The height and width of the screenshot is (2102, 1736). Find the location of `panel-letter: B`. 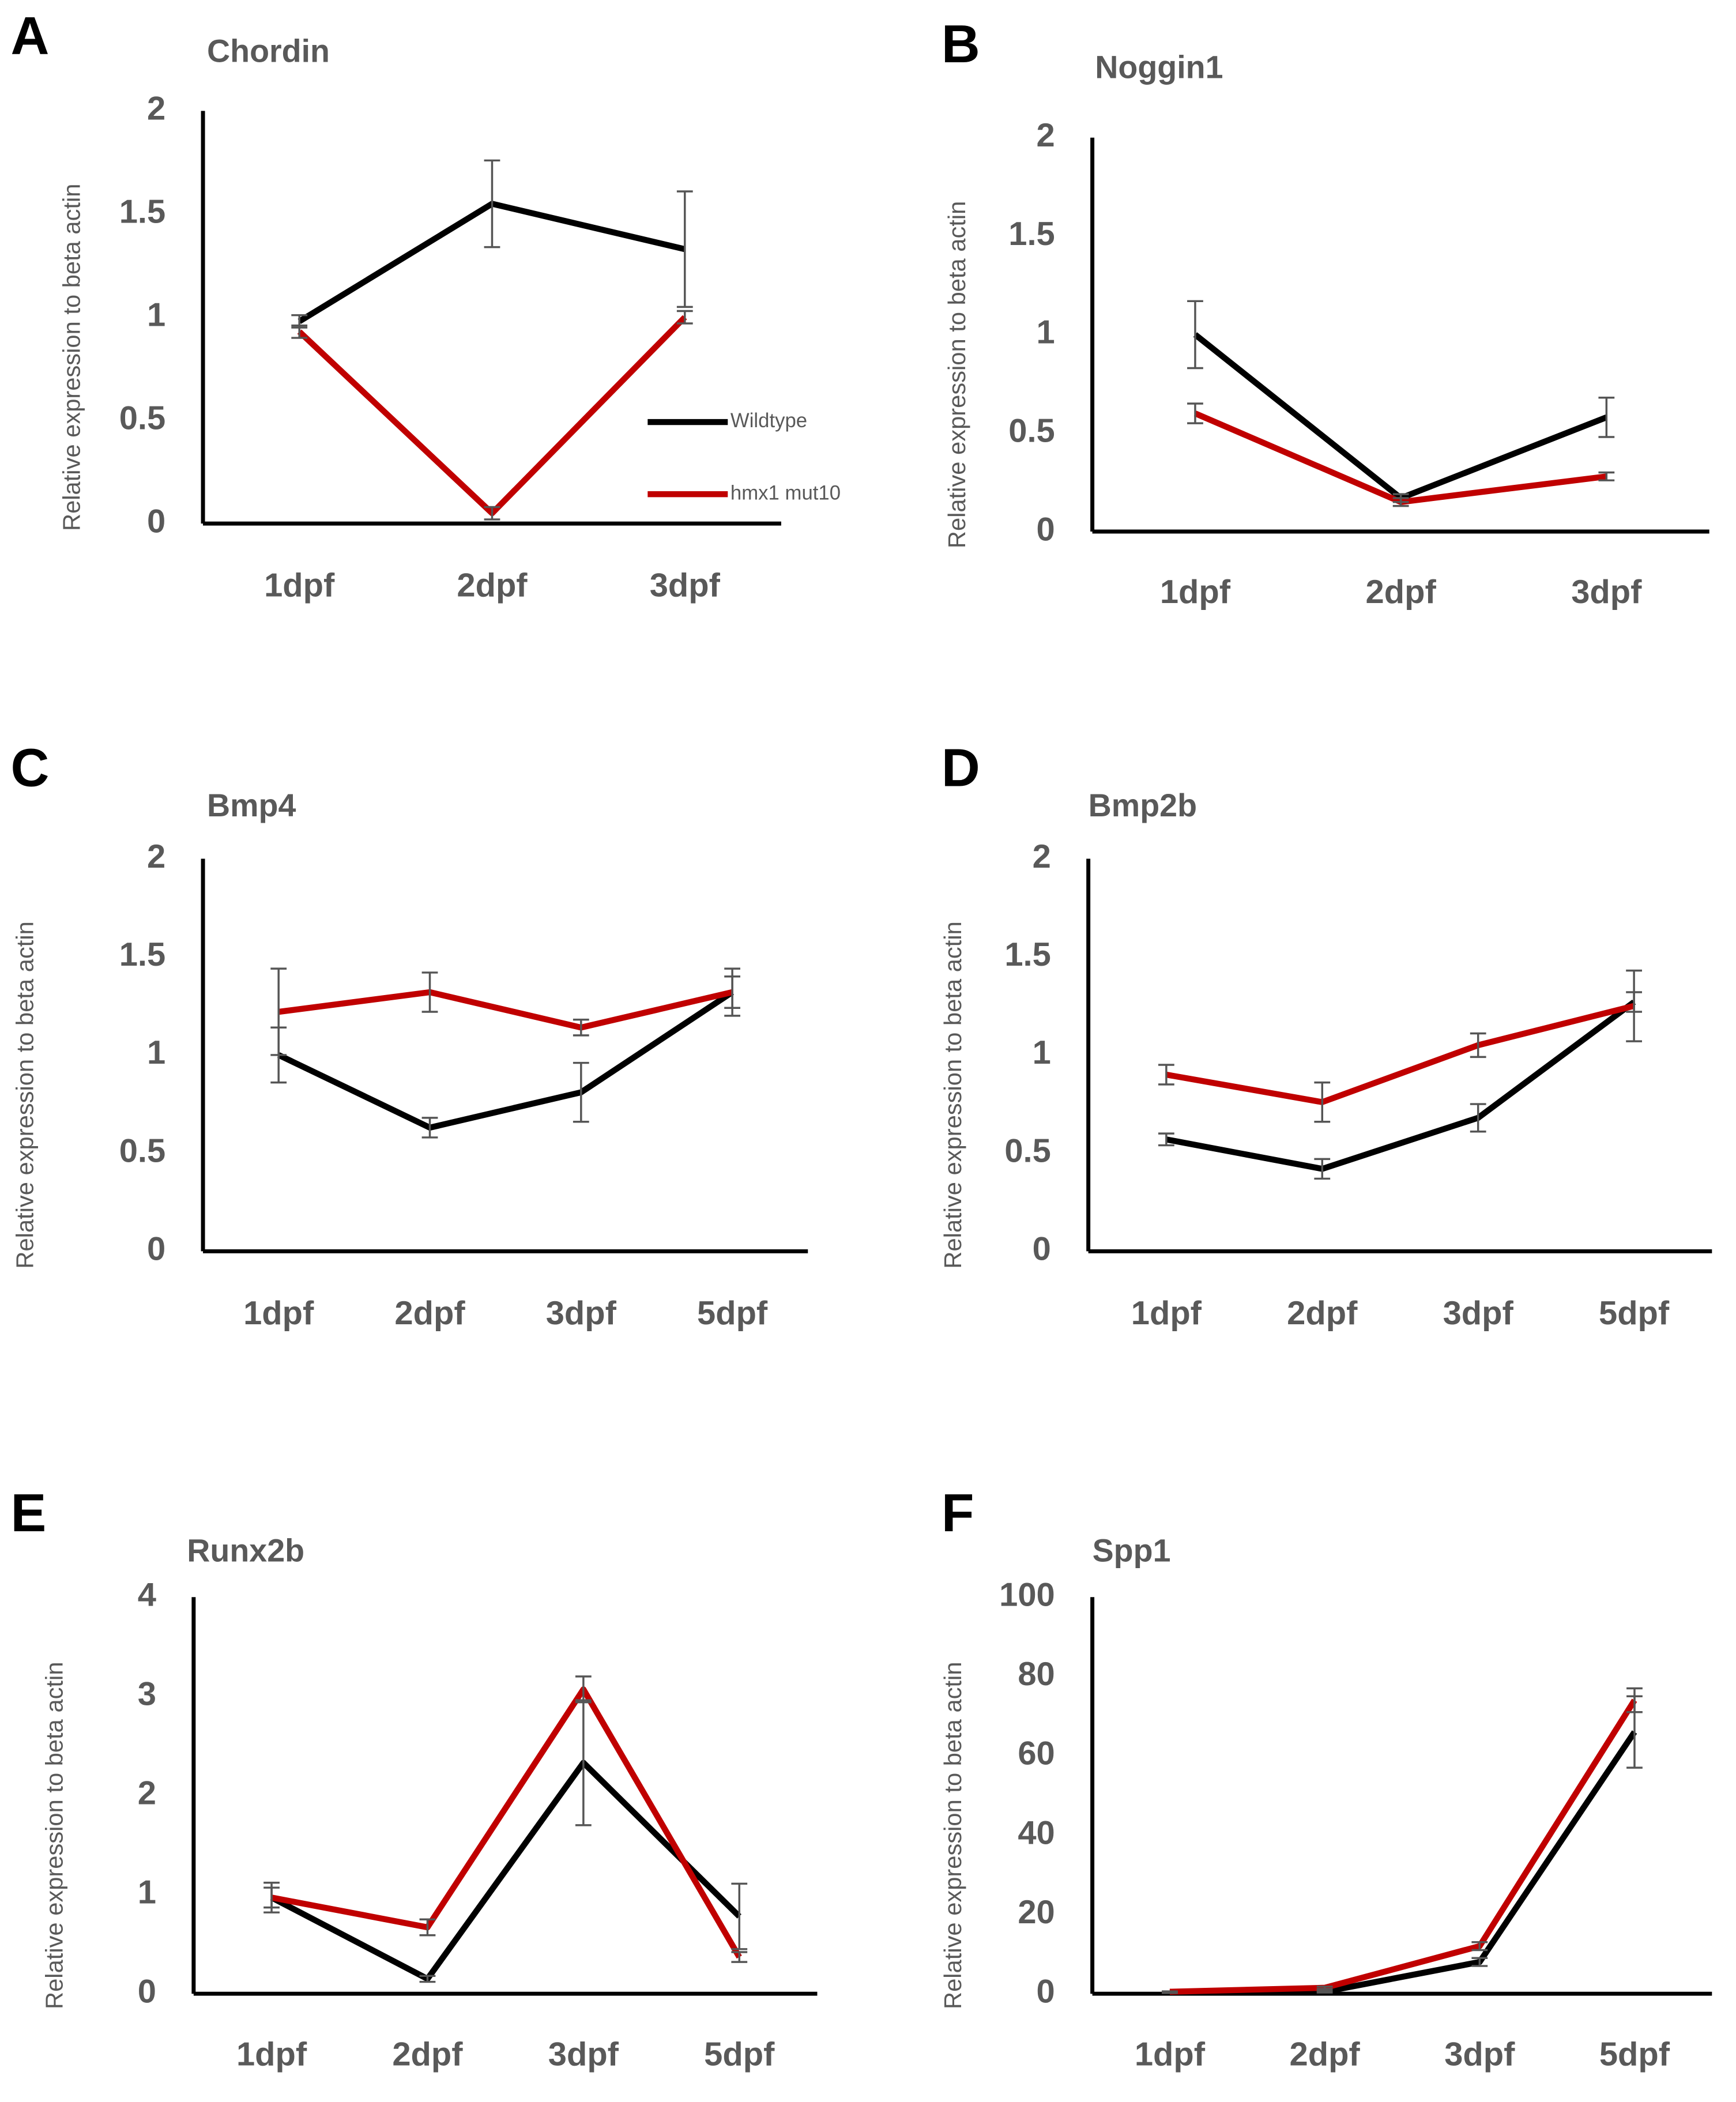

panel-letter: B is located at coordinates (961, 44).